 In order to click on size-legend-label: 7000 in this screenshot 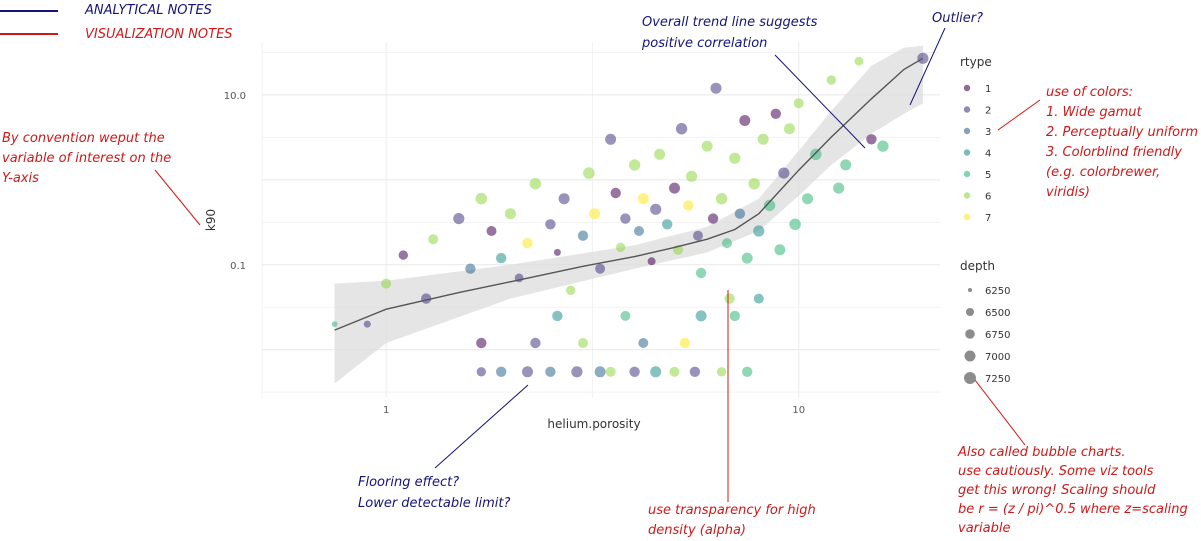, I will do `click(997, 357)`.